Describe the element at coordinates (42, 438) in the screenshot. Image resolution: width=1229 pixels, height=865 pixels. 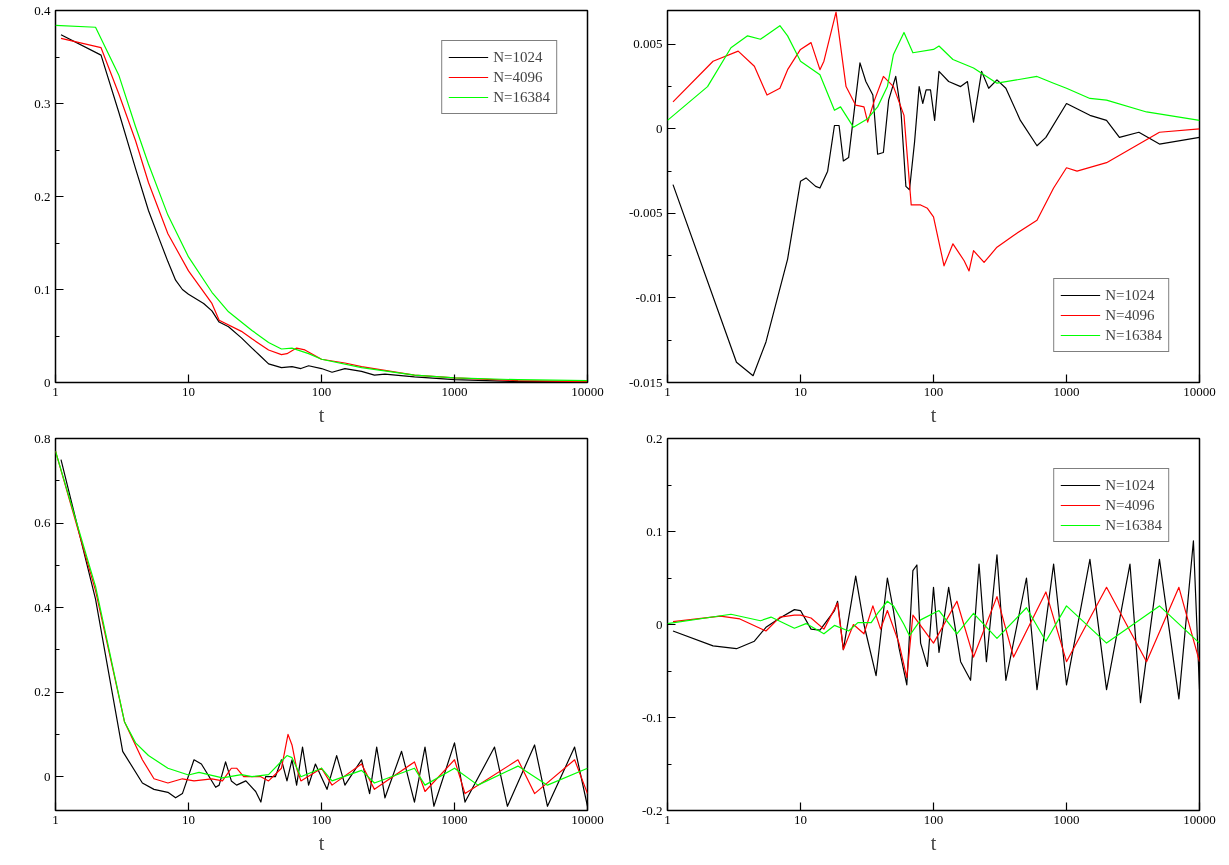
I see `y-tick-label: 0.8` at that location.